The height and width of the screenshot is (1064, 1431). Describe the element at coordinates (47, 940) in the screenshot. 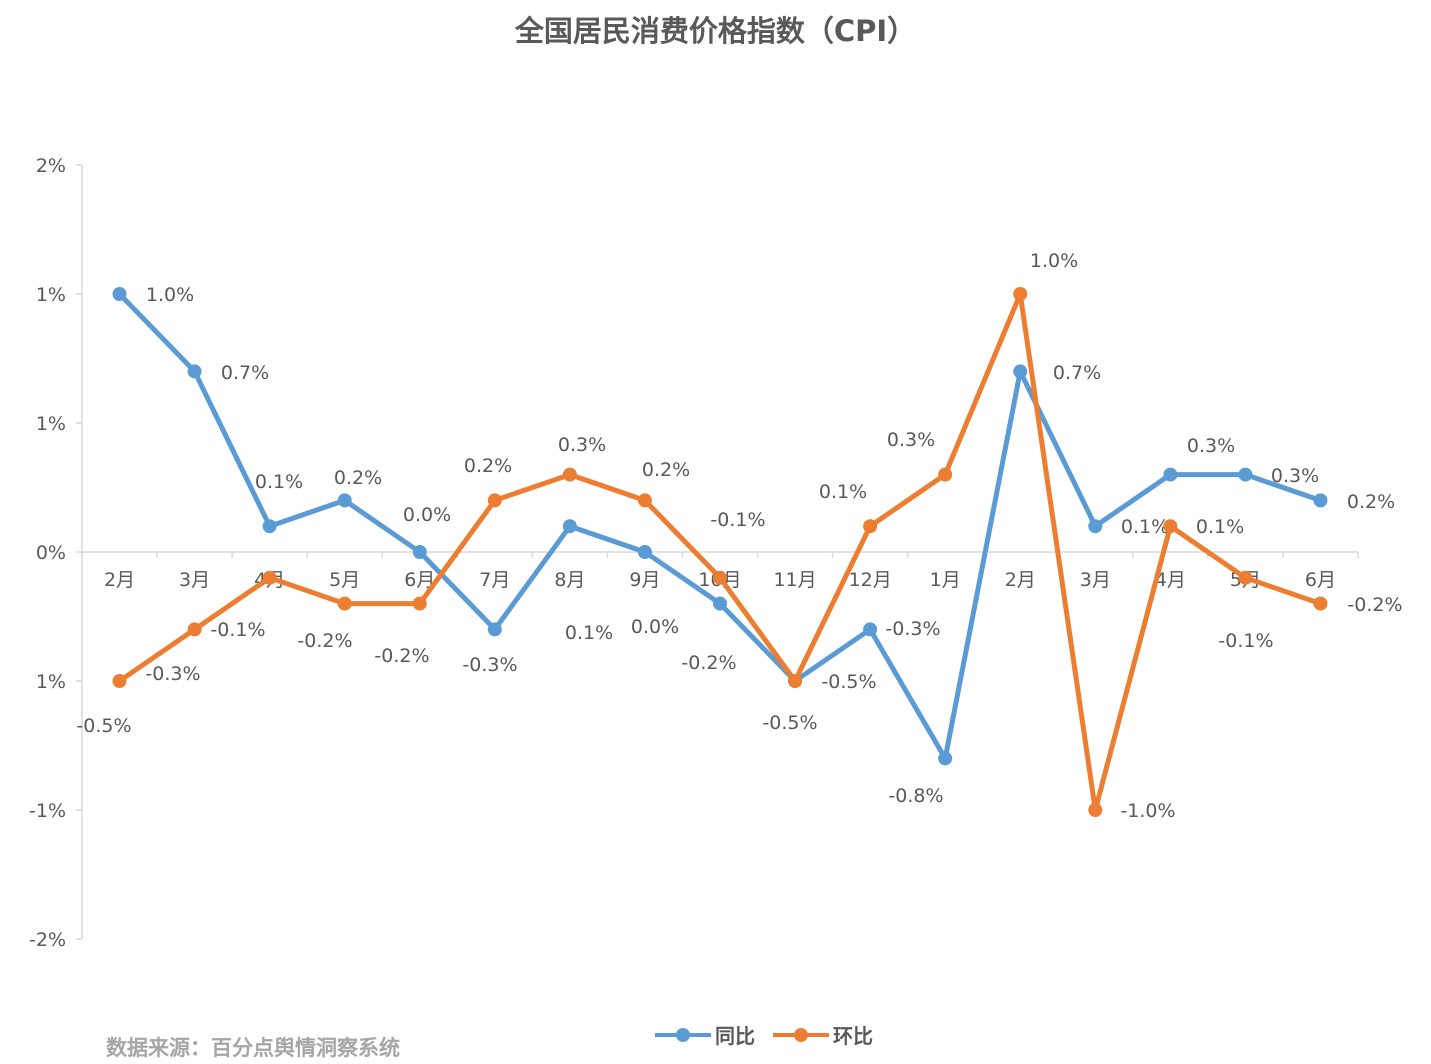

I see `y-tick-label: -2%` at that location.